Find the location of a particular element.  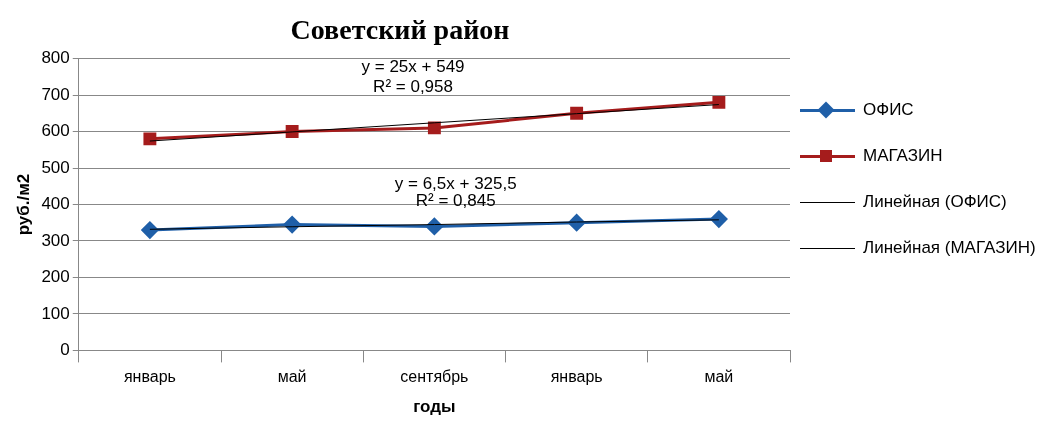

annotation: R² = 0,958 is located at coordinates (413, 87).